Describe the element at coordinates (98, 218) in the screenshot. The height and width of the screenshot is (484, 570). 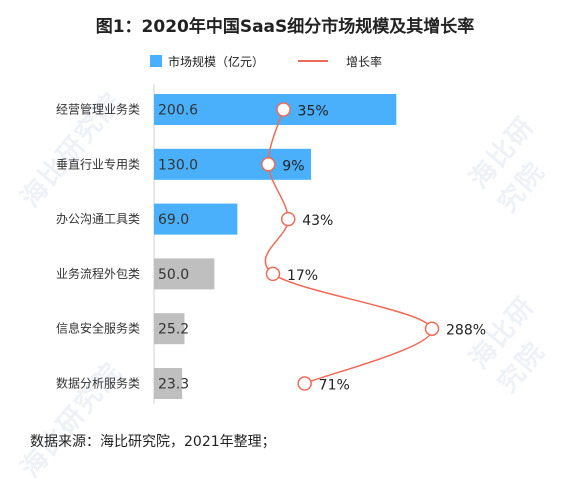
I see `category-label: 办公沟通工具类` at that location.